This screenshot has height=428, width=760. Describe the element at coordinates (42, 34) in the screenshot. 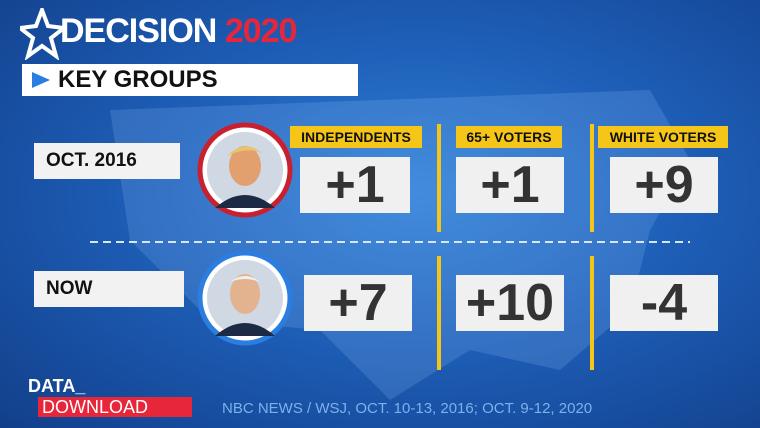

I see `brand-star` at that location.